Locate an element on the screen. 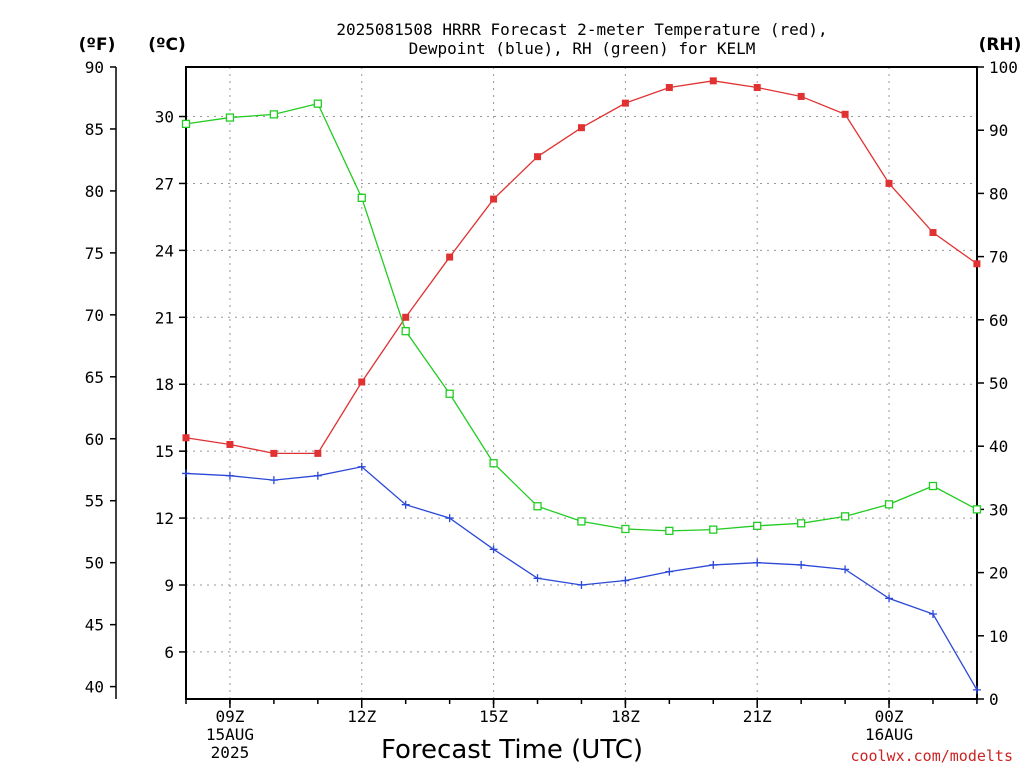 The width and height of the screenshot is (1024, 768). rh-unit-label: (RH) is located at coordinates (1000, 45).